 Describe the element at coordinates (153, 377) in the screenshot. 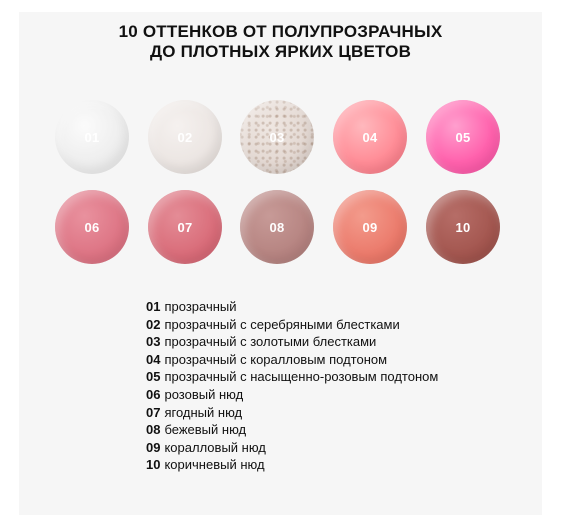

I see `legend-number: 05` at that location.